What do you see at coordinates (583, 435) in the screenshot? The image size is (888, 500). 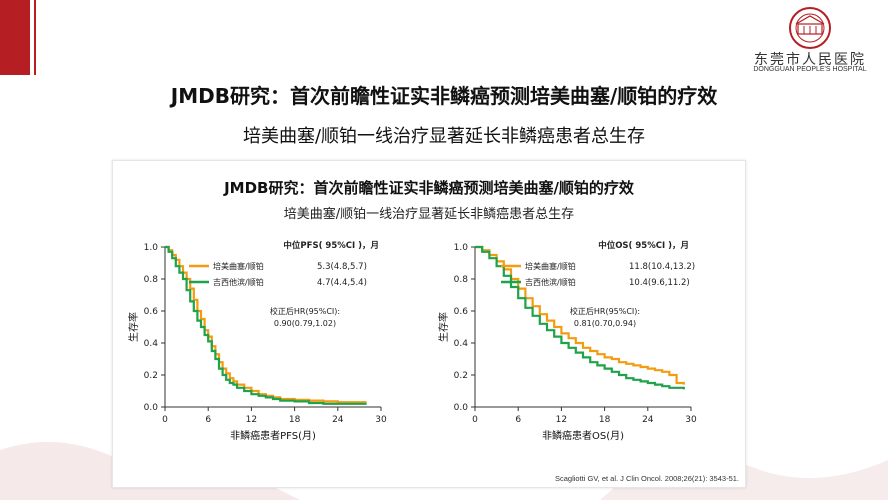 I see `x-axis-label: 非鳞癌患者OS(月)` at bounding box center [583, 435].